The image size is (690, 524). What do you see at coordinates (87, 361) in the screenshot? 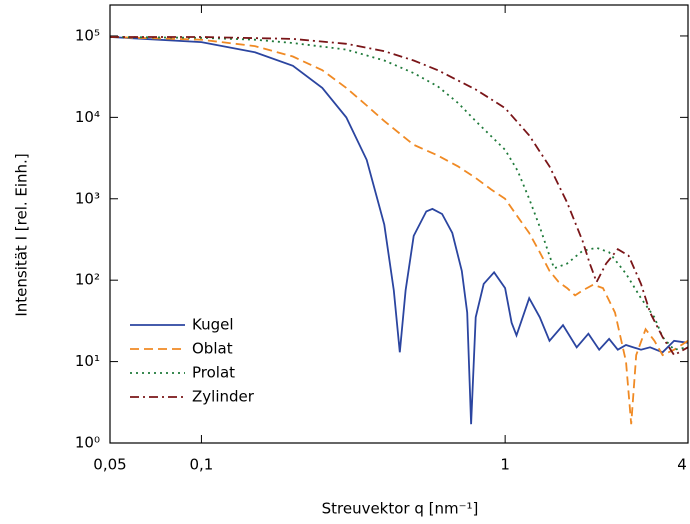
I see `y-tick-label: 10¹` at bounding box center [87, 361].